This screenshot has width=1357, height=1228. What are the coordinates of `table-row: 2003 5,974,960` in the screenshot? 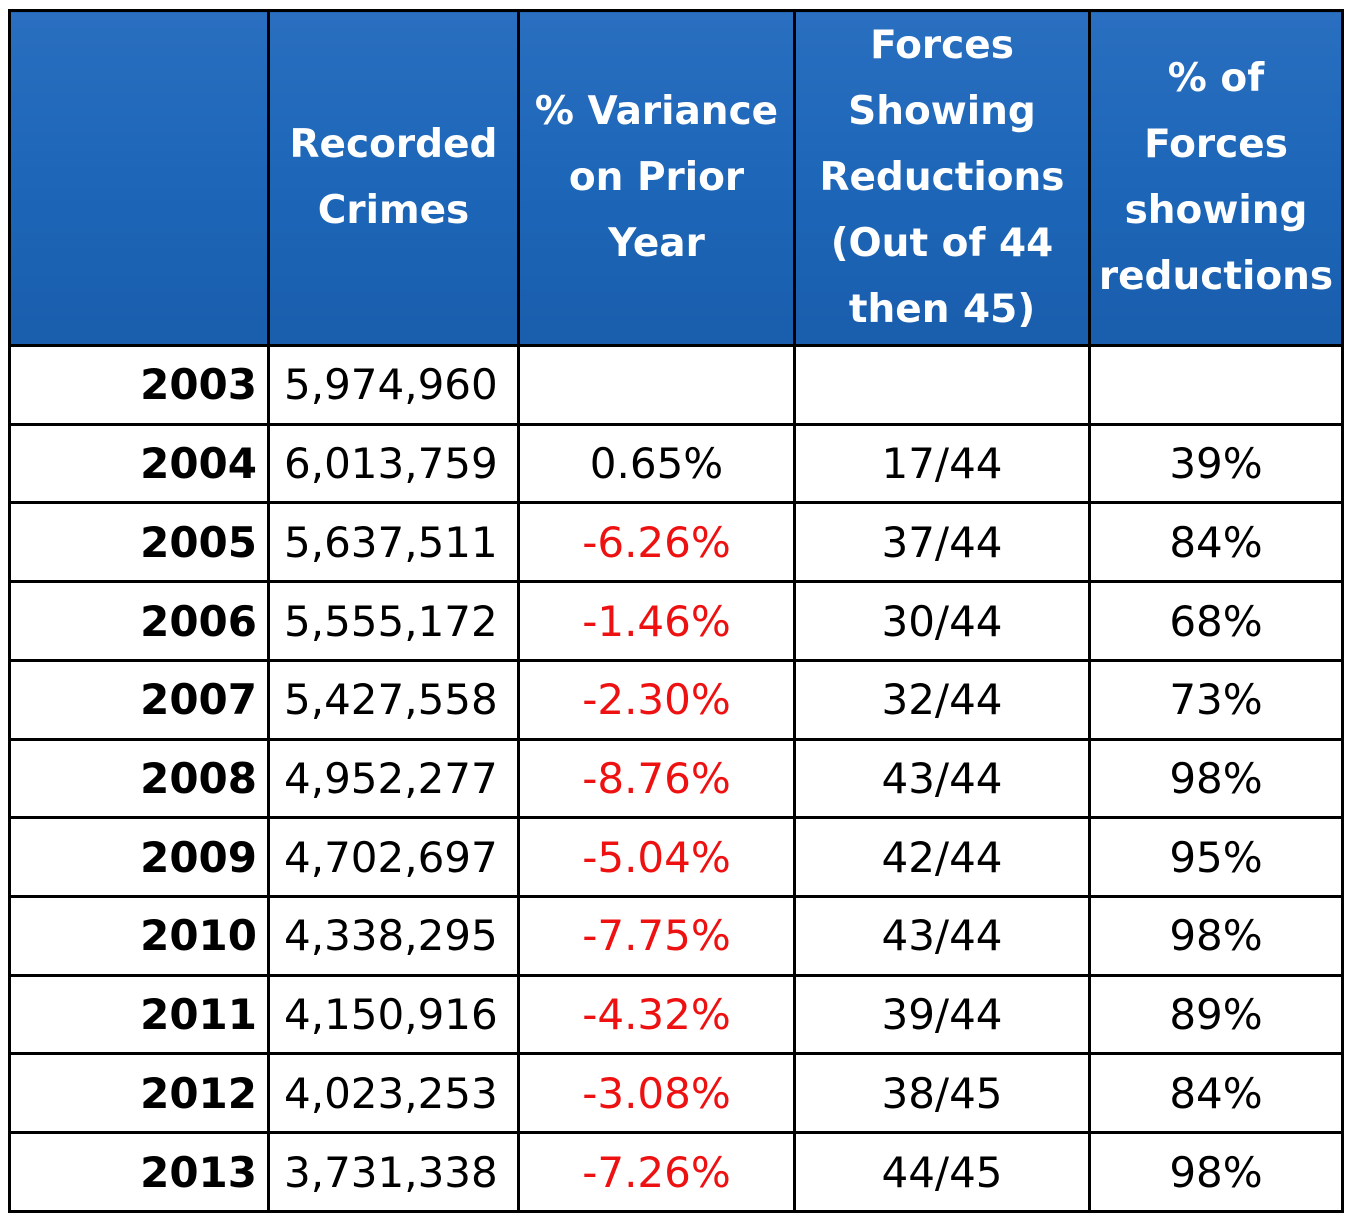 It's located at (676, 385).